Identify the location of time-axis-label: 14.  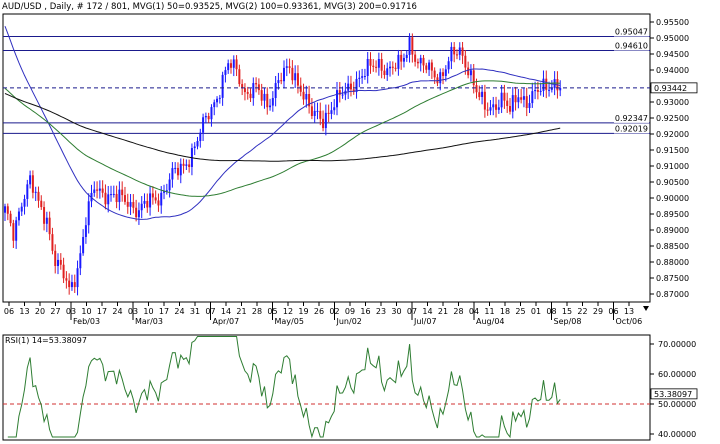
(427, 311).